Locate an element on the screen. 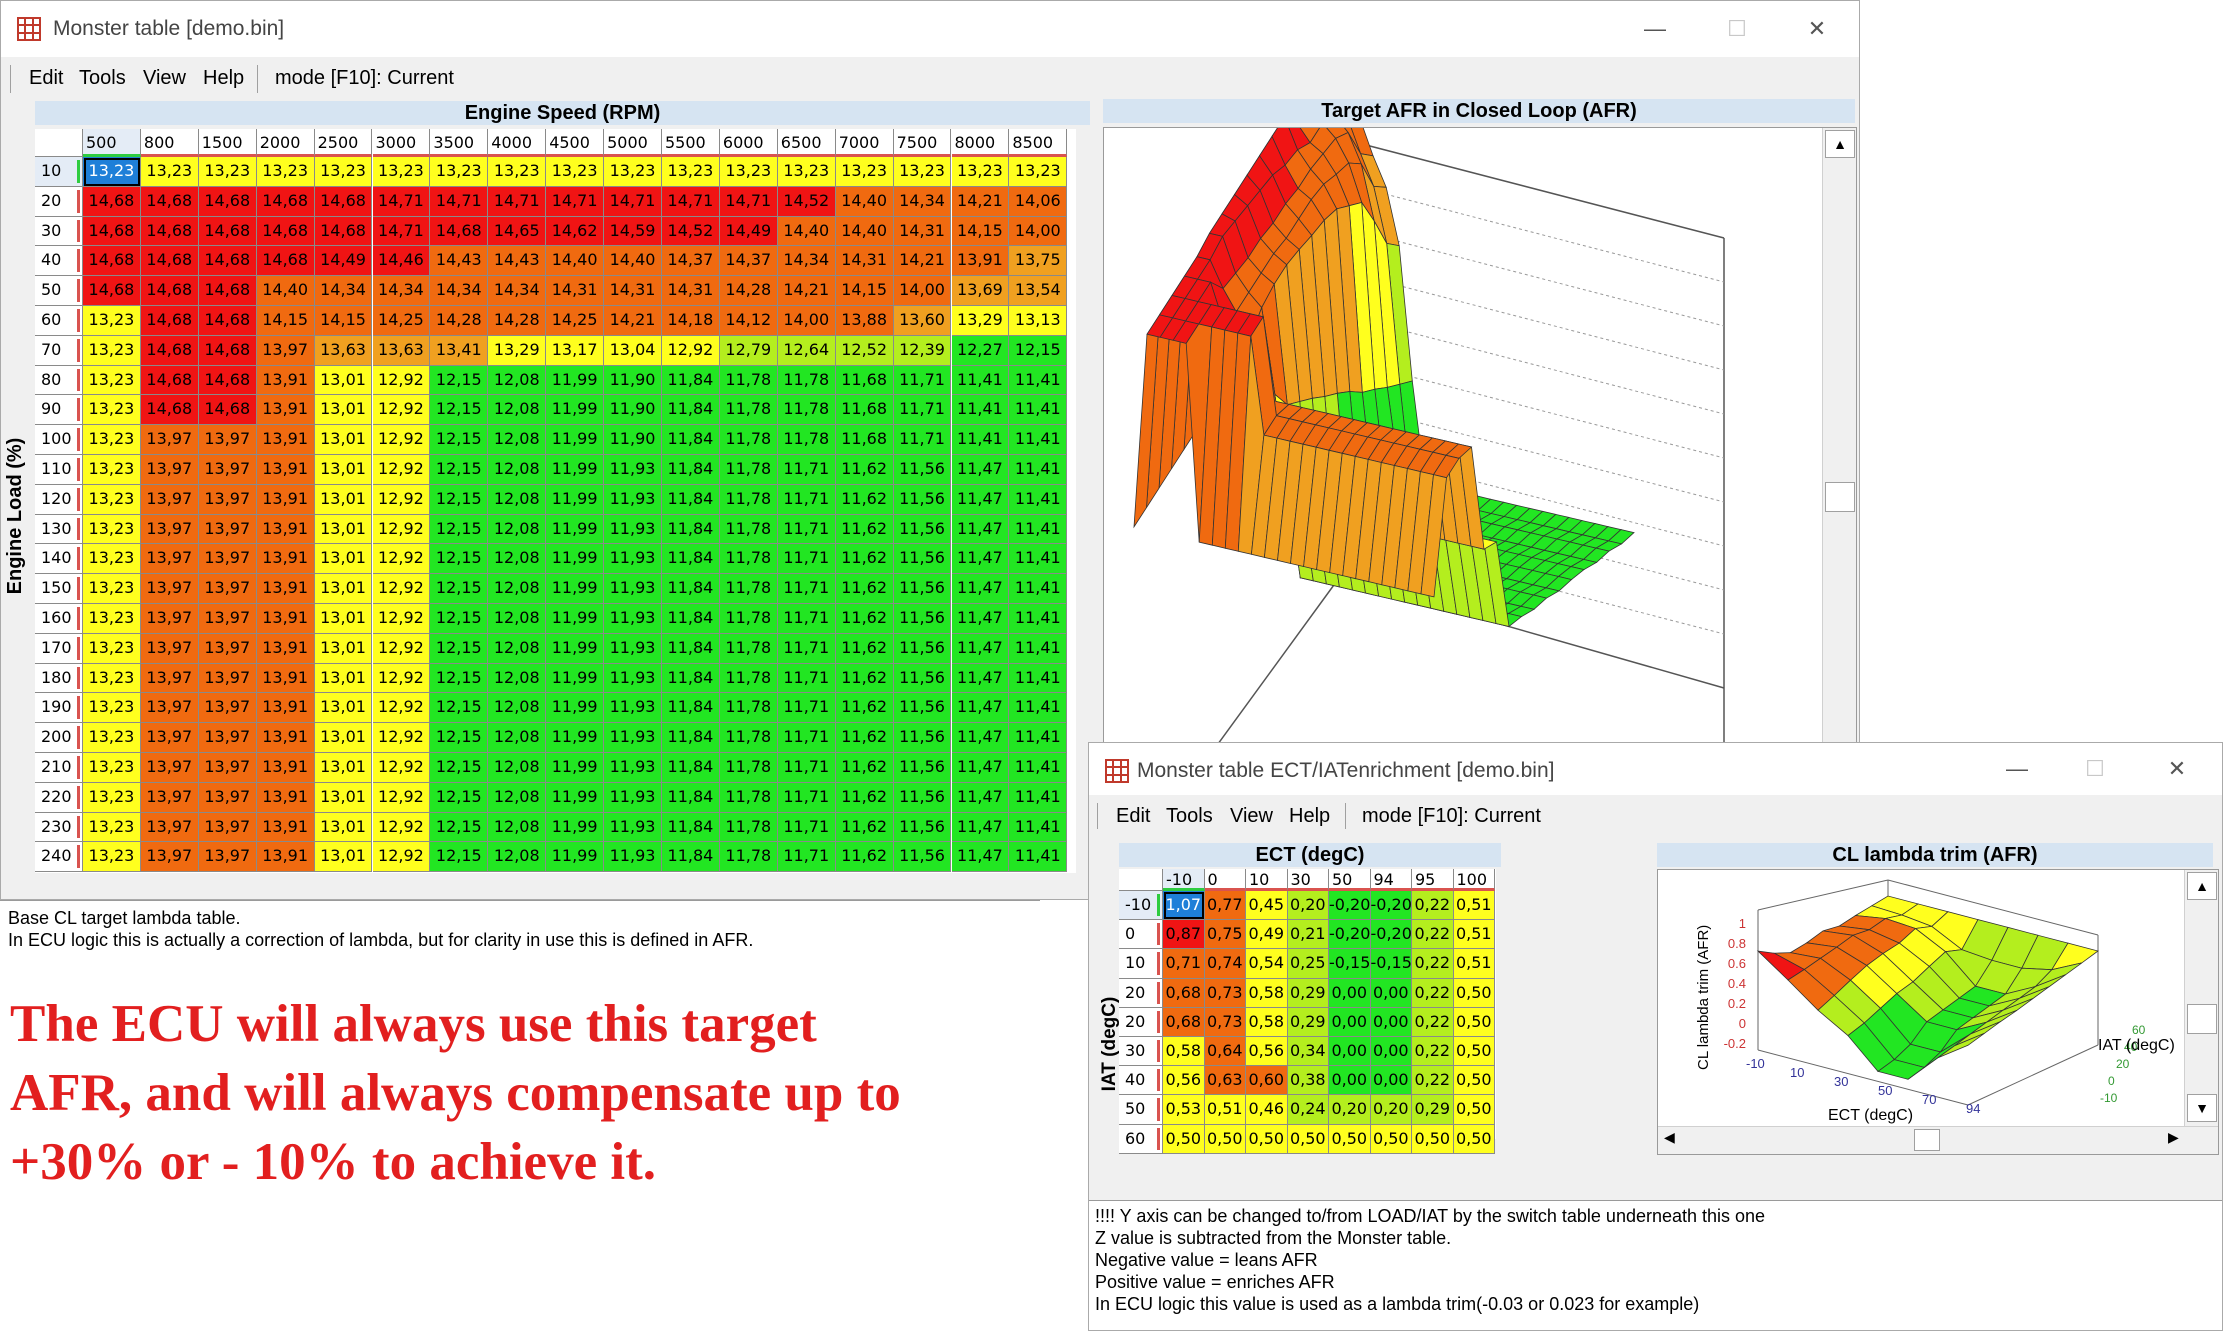  ect-cell: -0,20 is located at coordinates (1391, 906).